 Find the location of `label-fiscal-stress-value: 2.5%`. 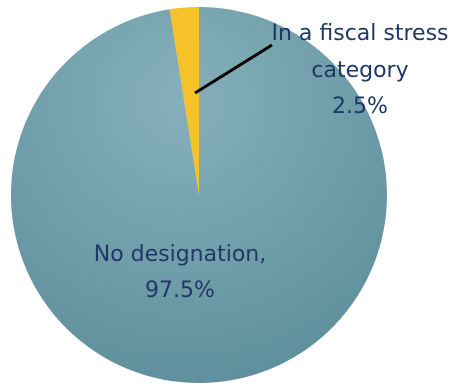

label-fiscal-stress-value: 2.5% is located at coordinates (360, 106).